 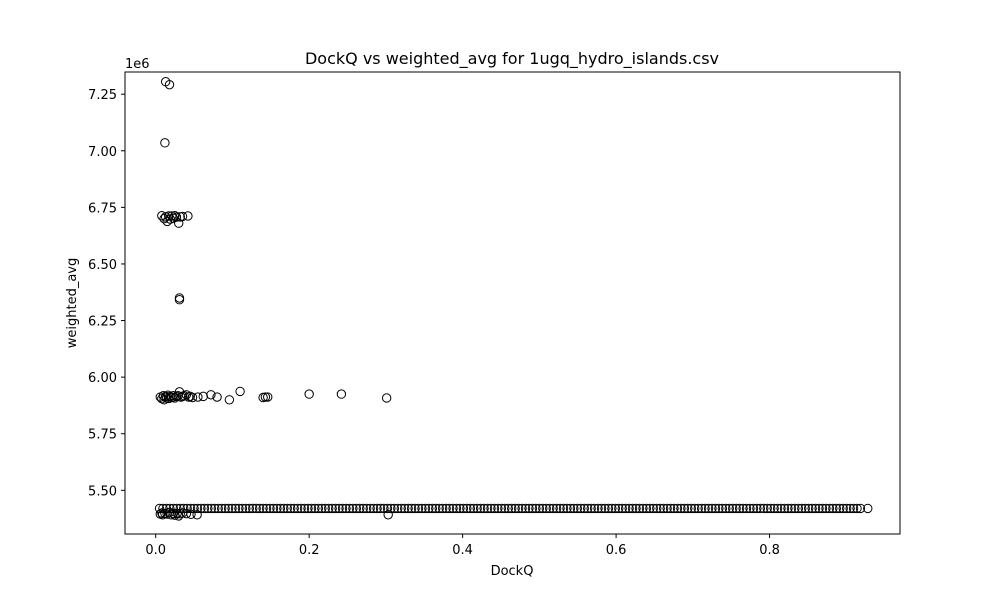 I want to click on y-tick-label: 7.25, so click(x=102, y=95).